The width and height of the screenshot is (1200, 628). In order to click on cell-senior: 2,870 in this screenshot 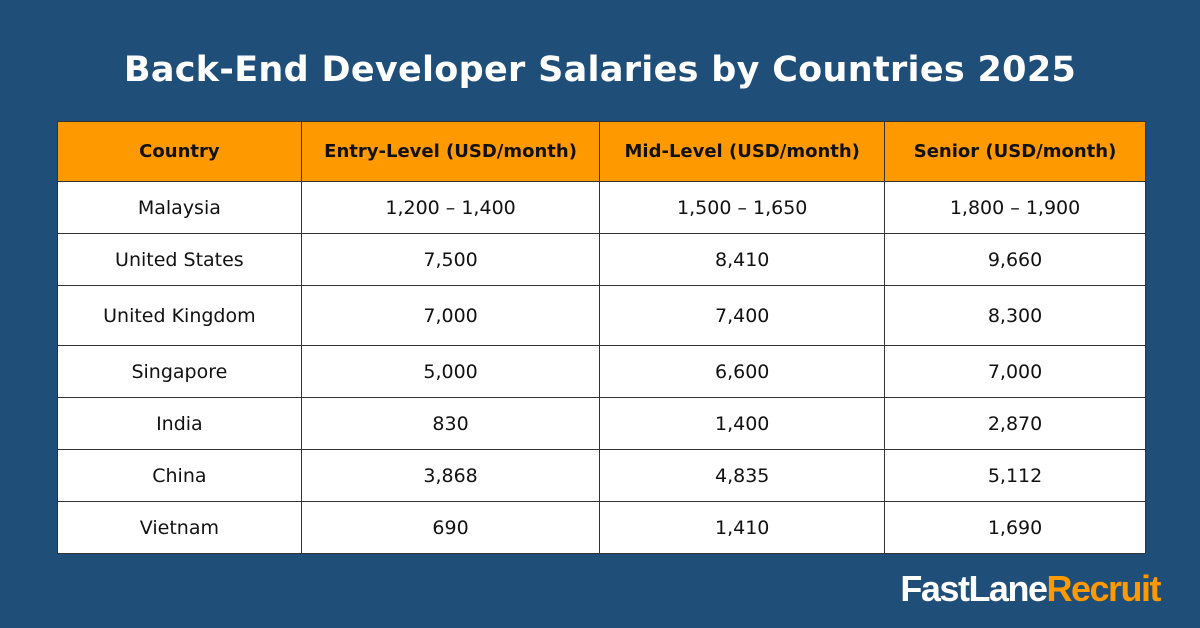, I will do `click(1015, 423)`.